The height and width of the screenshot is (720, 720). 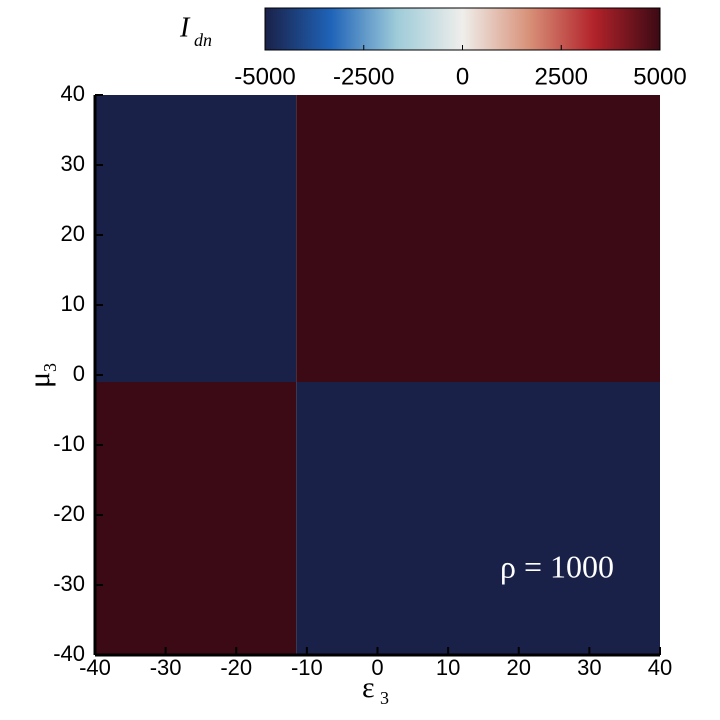 What do you see at coordinates (95, 667) in the screenshot?
I see `x-tick-label: -40` at bounding box center [95, 667].